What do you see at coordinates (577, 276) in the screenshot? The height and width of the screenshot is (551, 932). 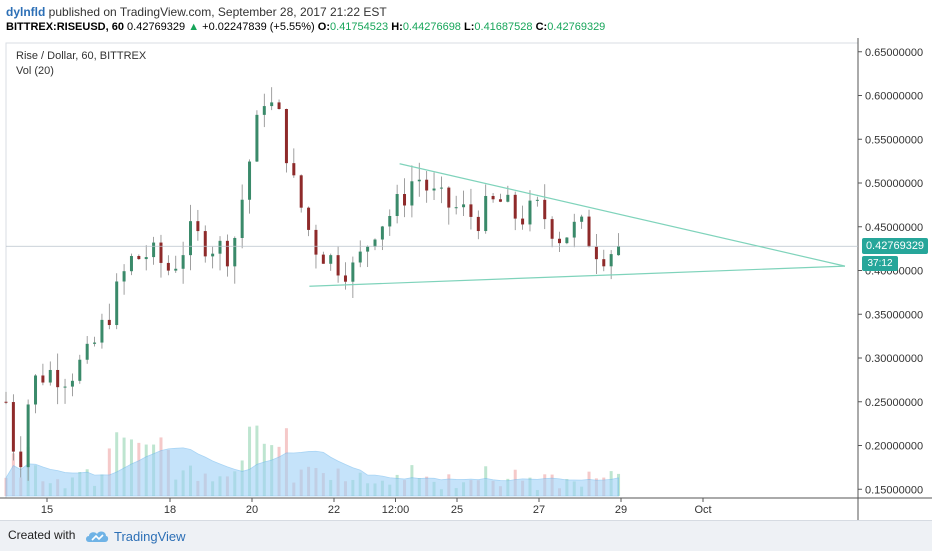 I see `lower-trendline` at bounding box center [577, 276].